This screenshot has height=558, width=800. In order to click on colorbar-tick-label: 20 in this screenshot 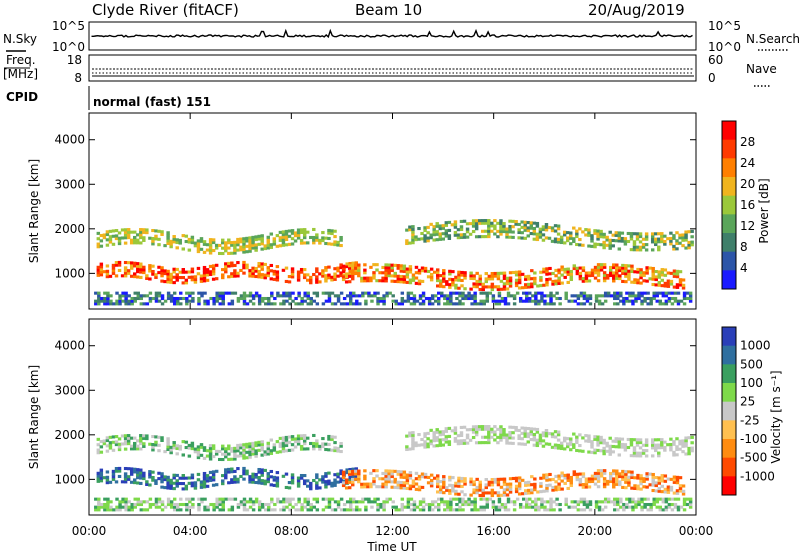, I will do `click(747, 184)`.